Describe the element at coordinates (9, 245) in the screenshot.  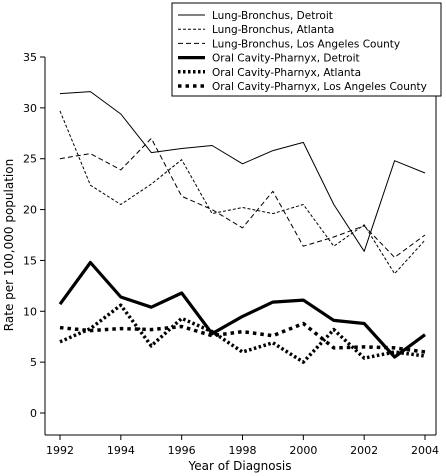
I see `y-axis-title: Rate per 100,000 population` at that location.